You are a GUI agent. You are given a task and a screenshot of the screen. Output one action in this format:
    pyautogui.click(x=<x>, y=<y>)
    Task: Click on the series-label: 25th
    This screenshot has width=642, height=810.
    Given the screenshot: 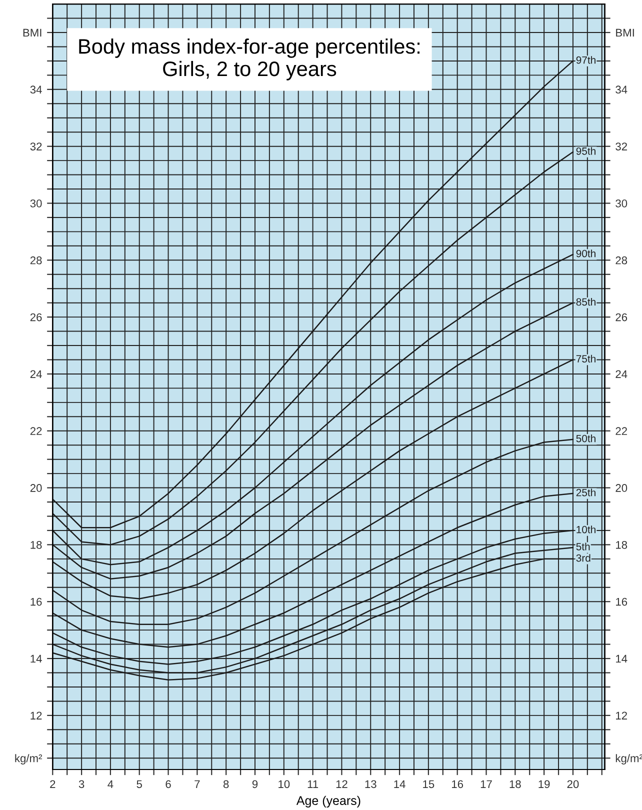 What is the action you would take?
    pyautogui.click(x=586, y=492)
    